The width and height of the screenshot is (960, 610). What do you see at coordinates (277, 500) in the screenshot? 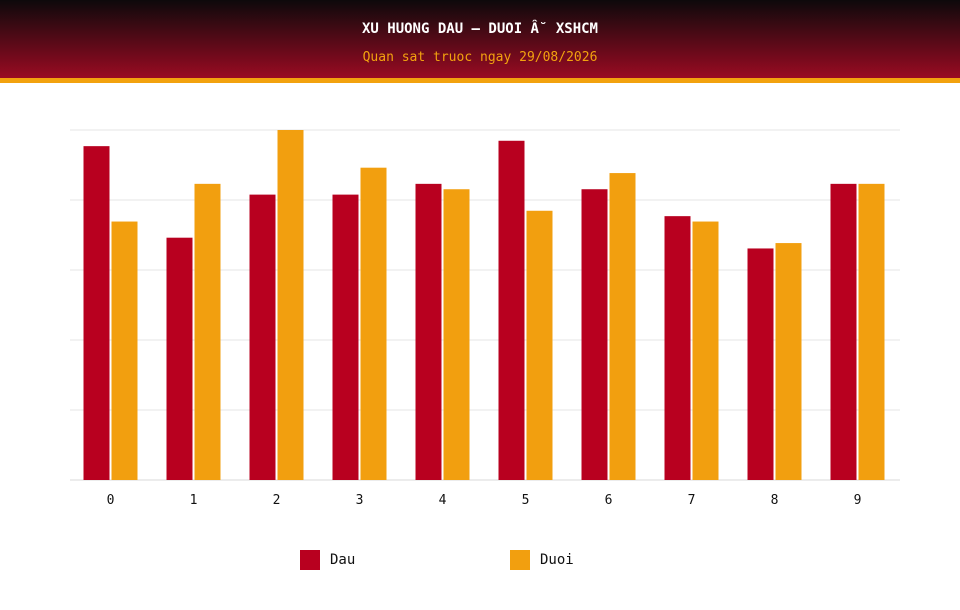
I see `x-tick-label: 2` at bounding box center [277, 500].